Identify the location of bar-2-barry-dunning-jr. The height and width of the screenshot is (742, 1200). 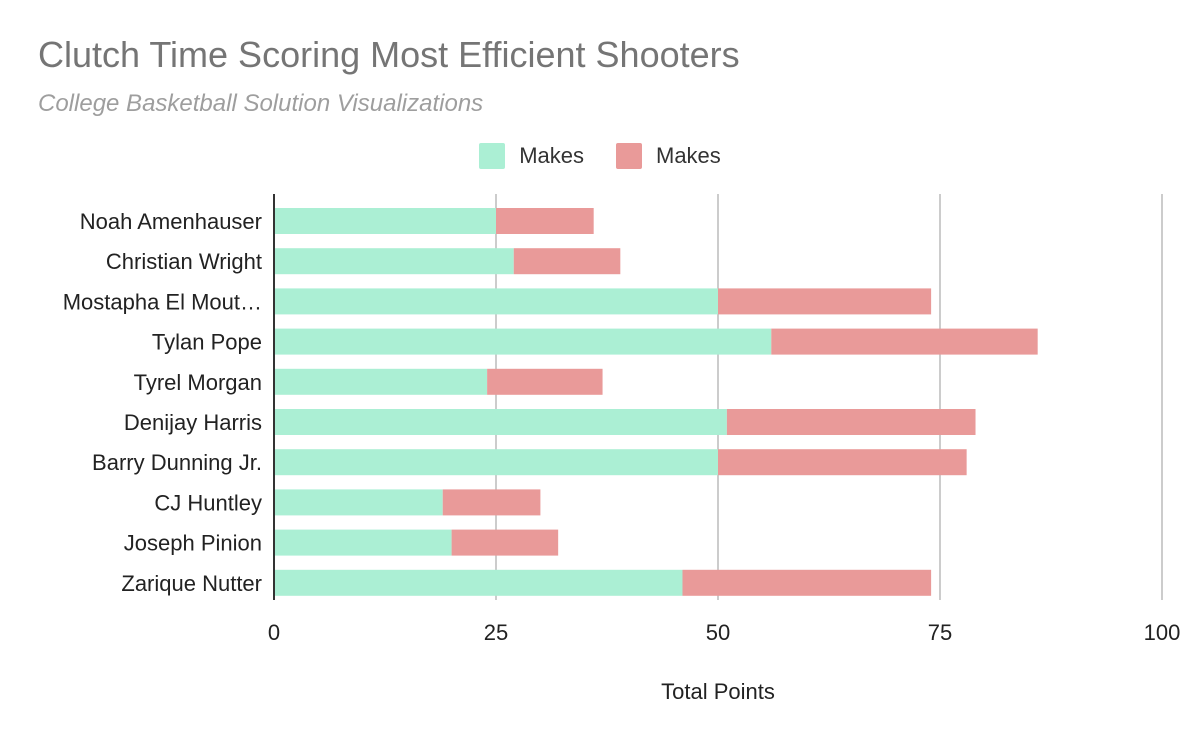
(842, 462).